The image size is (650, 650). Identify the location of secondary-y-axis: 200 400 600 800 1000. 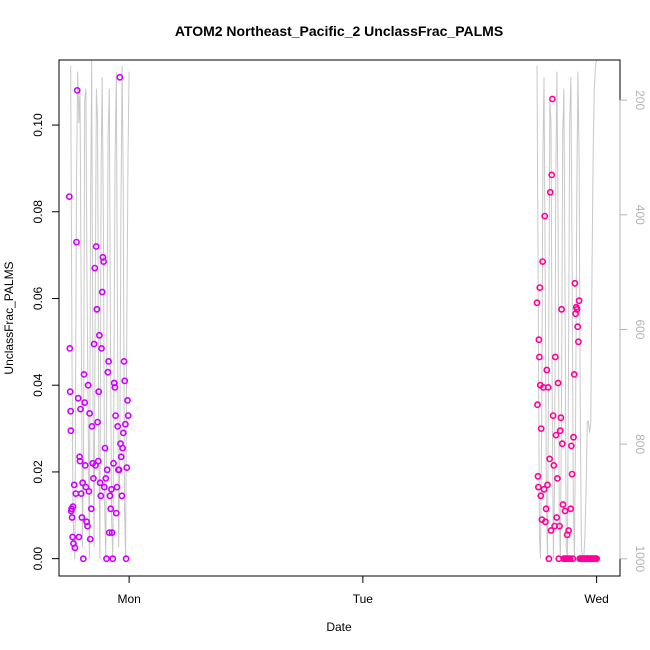
(633, 331).